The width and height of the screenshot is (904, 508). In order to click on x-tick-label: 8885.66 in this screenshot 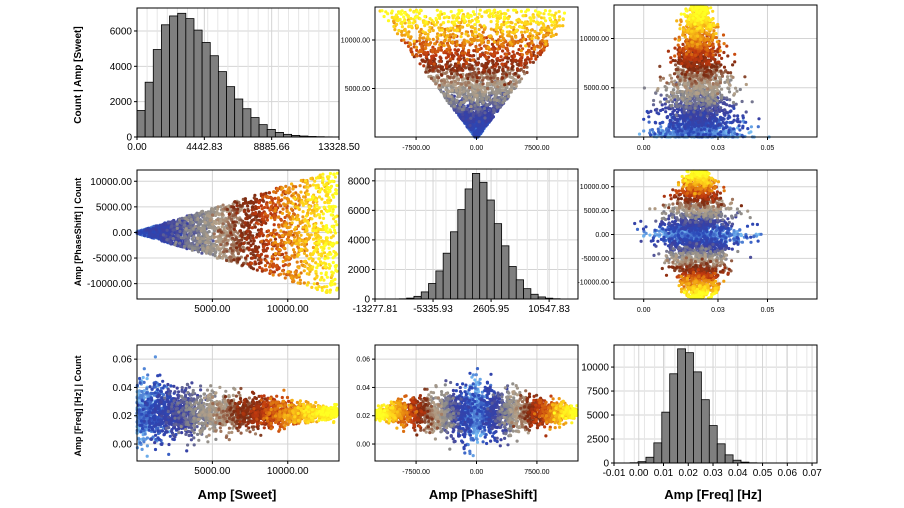, I will do `click(272, 147)`.